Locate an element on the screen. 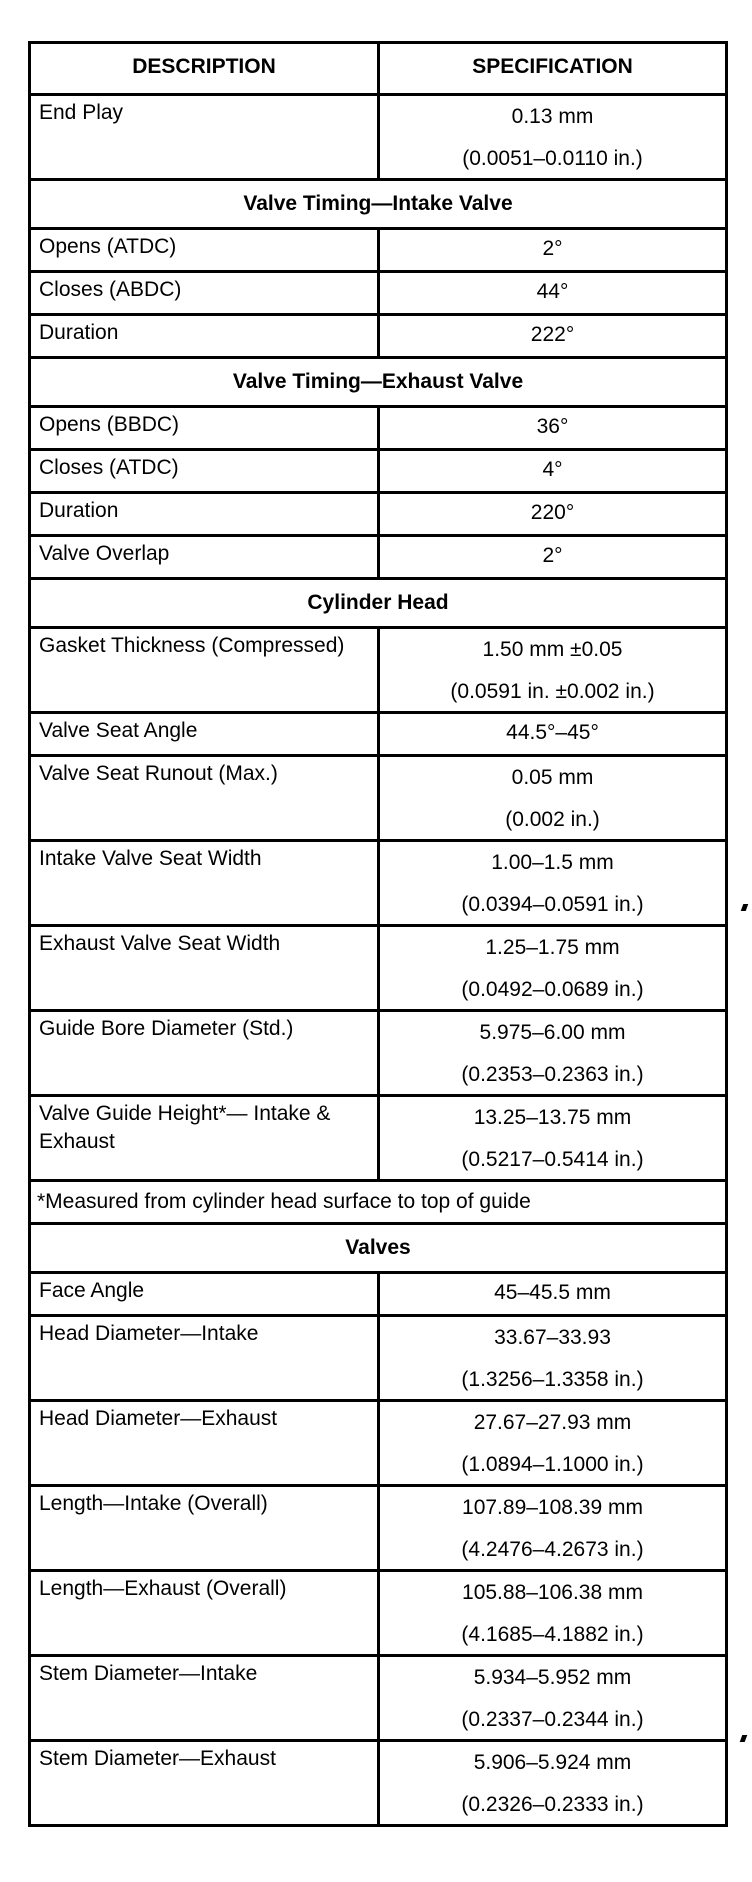 The height and width of the screenshot is (1882, 752). section-heading: Valves is located at coordinates (378, 1246).